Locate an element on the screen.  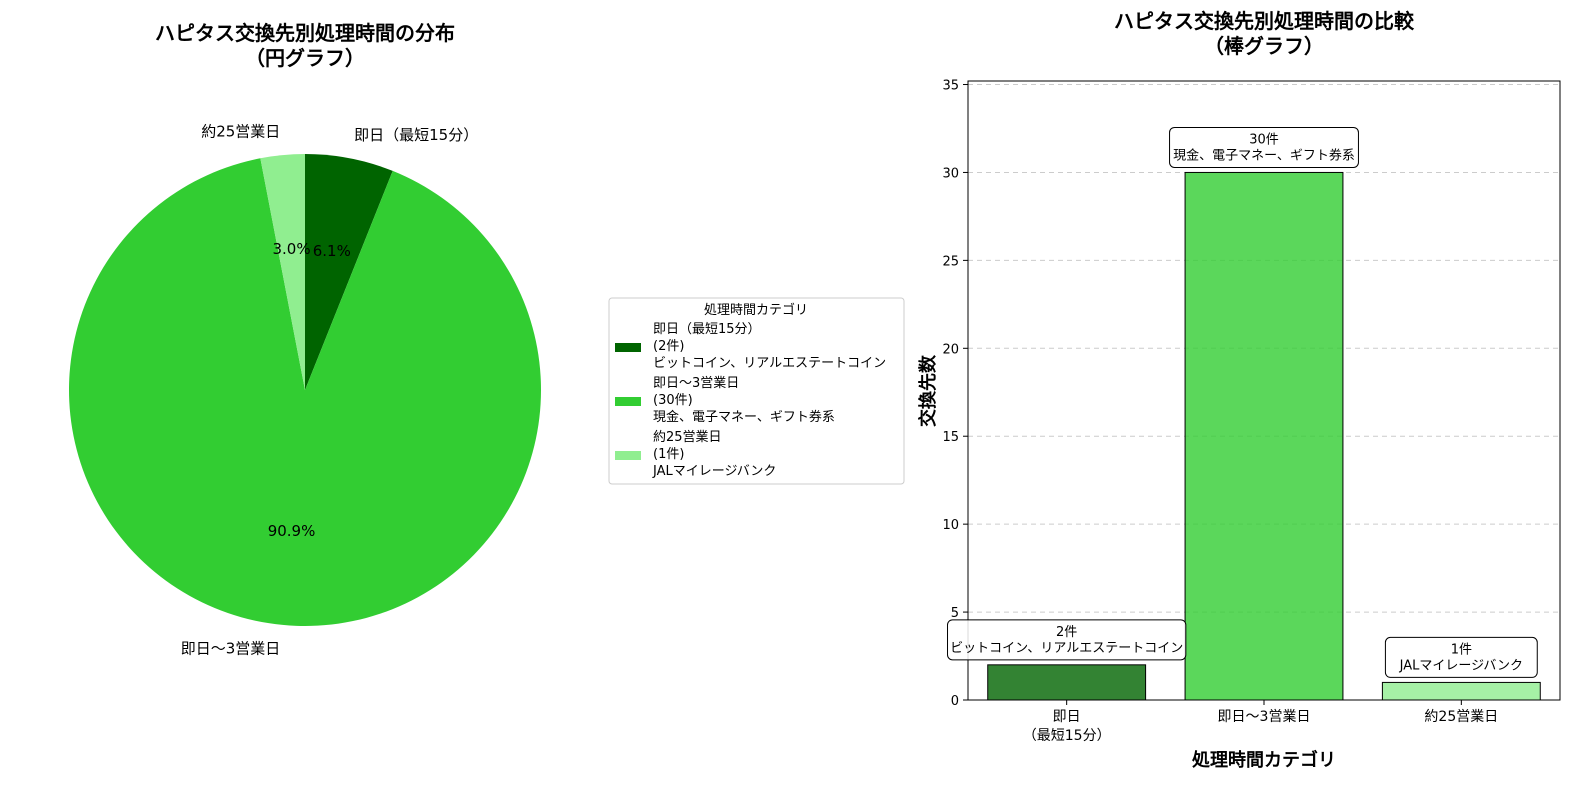
bar-x-tick-label: 約25営業日 is located at coordinates (1461, 717).